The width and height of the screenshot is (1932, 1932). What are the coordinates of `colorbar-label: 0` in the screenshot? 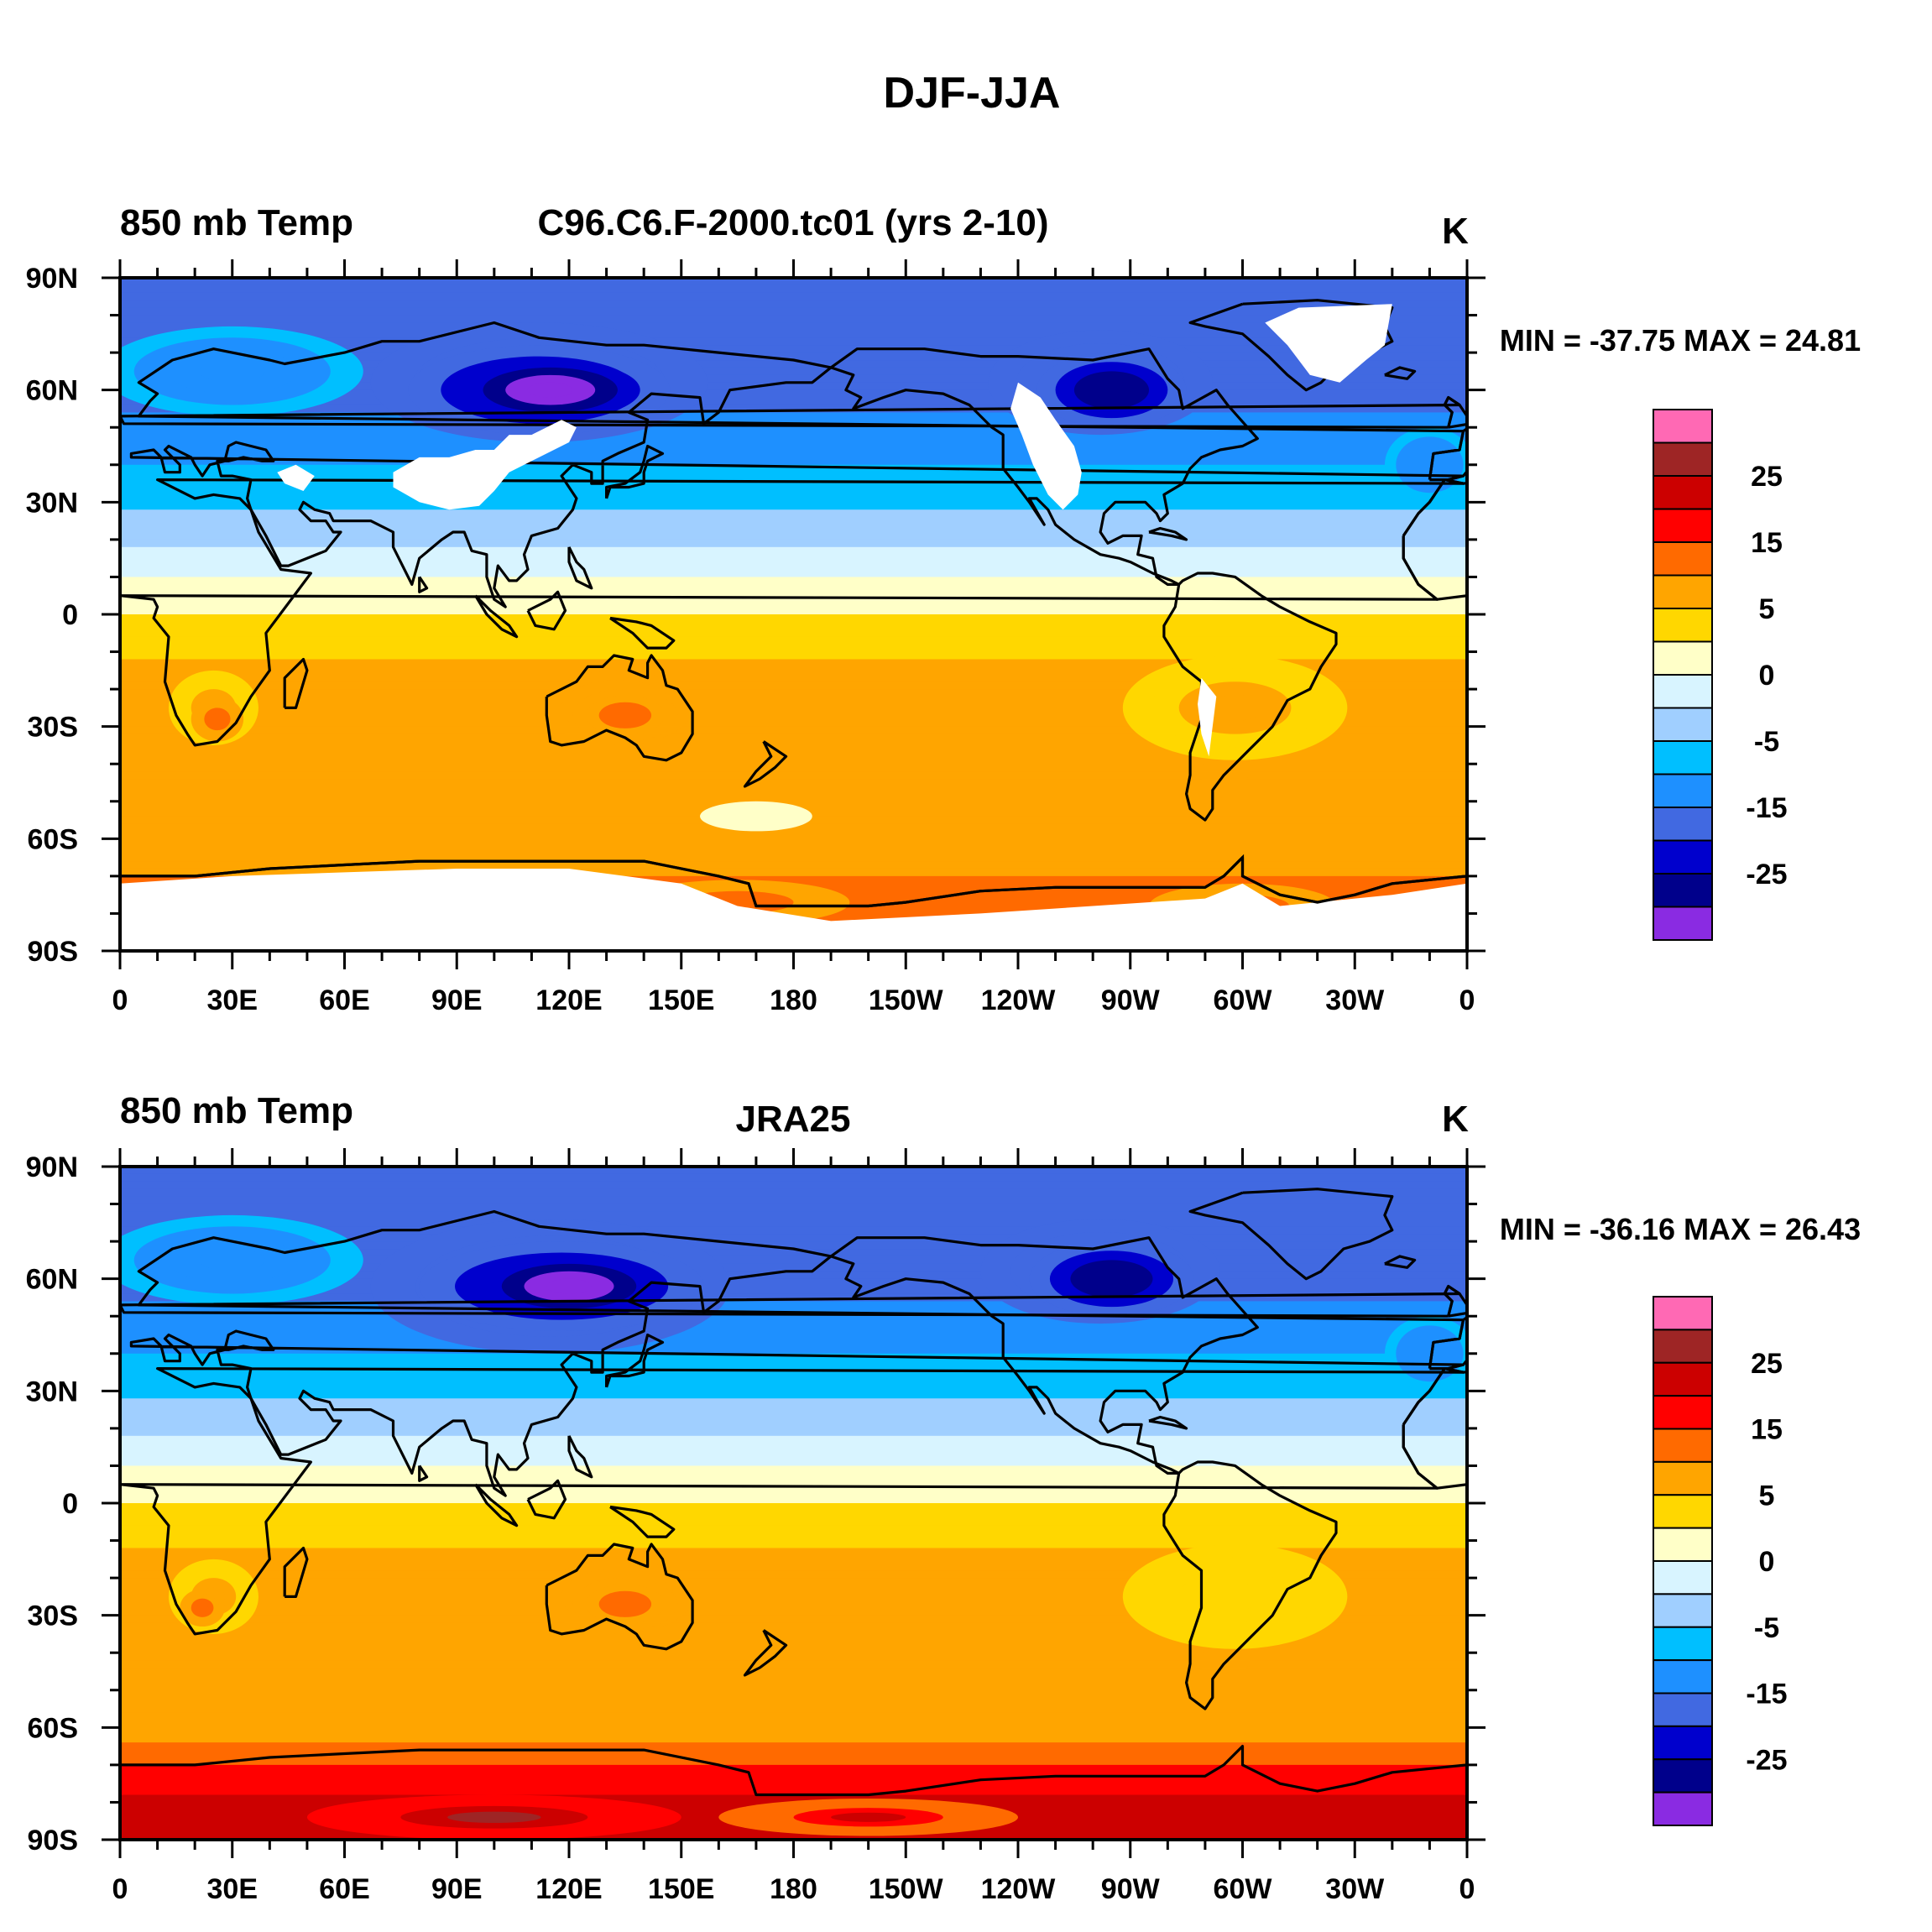 It's located at (1767, 1562).